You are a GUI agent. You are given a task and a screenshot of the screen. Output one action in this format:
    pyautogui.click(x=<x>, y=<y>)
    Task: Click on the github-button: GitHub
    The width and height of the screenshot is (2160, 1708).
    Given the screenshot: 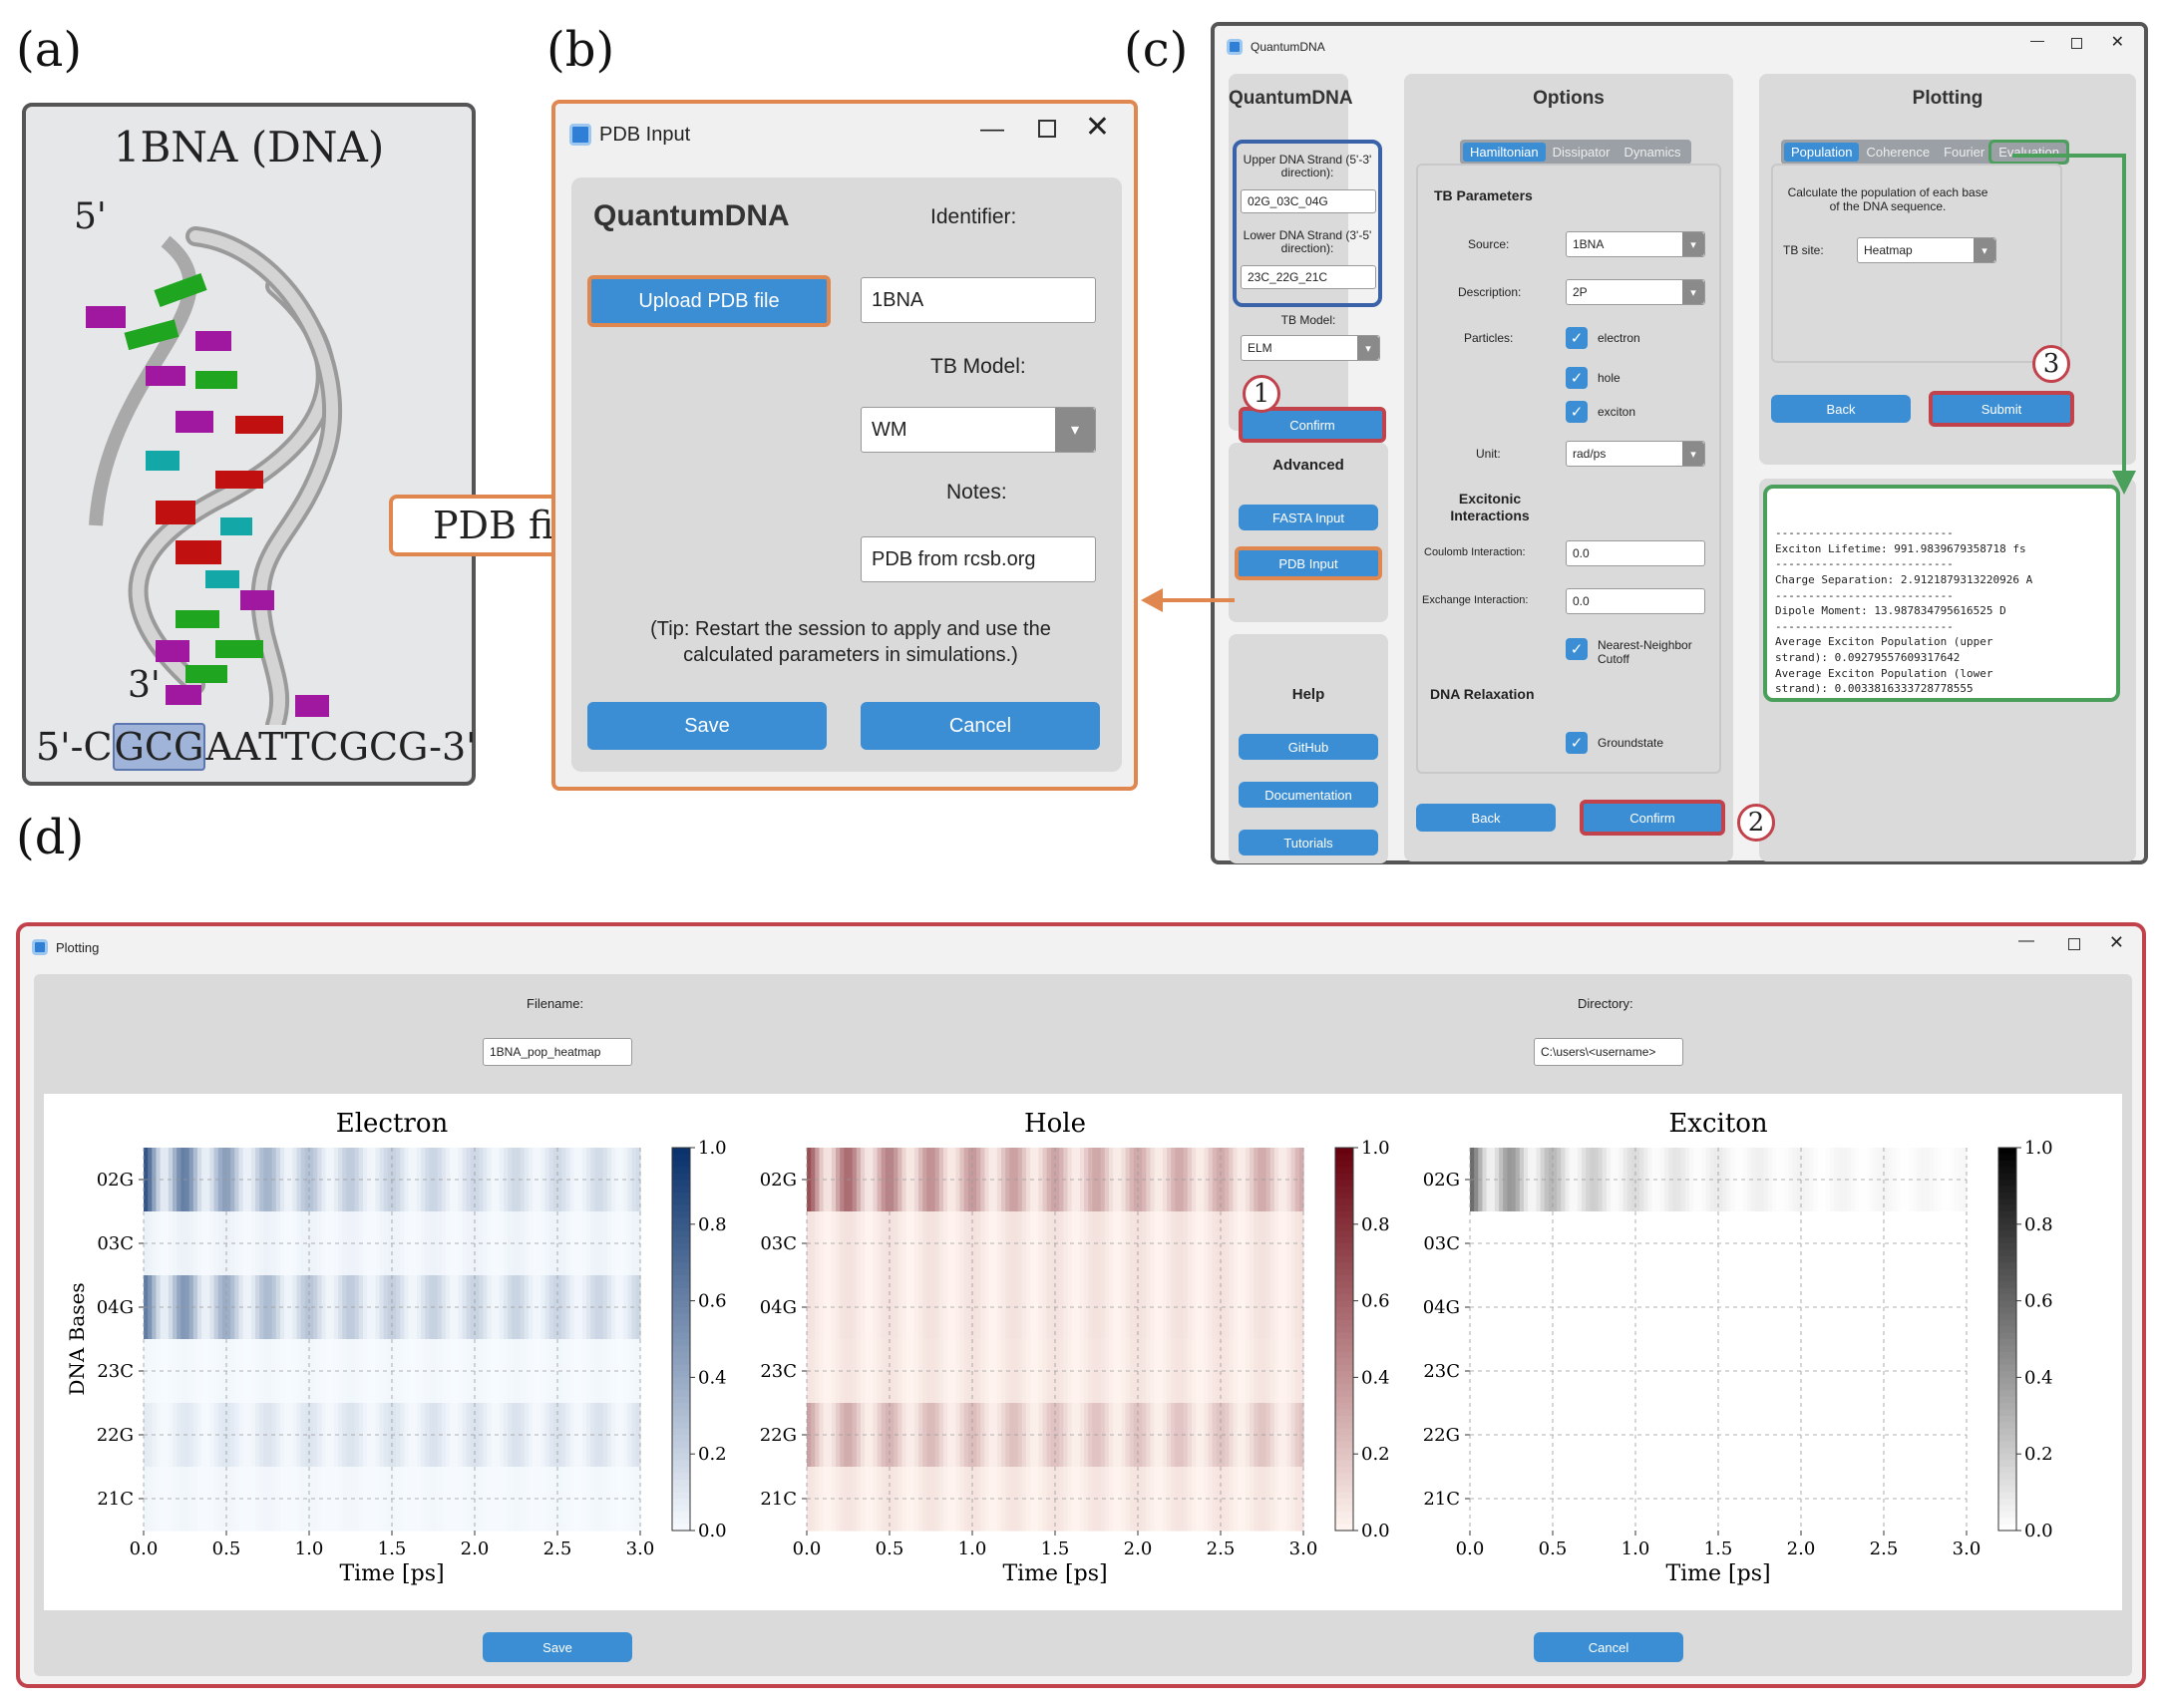 What is the action you would take?
    pyautogui.click(x=1309, y=747)
    